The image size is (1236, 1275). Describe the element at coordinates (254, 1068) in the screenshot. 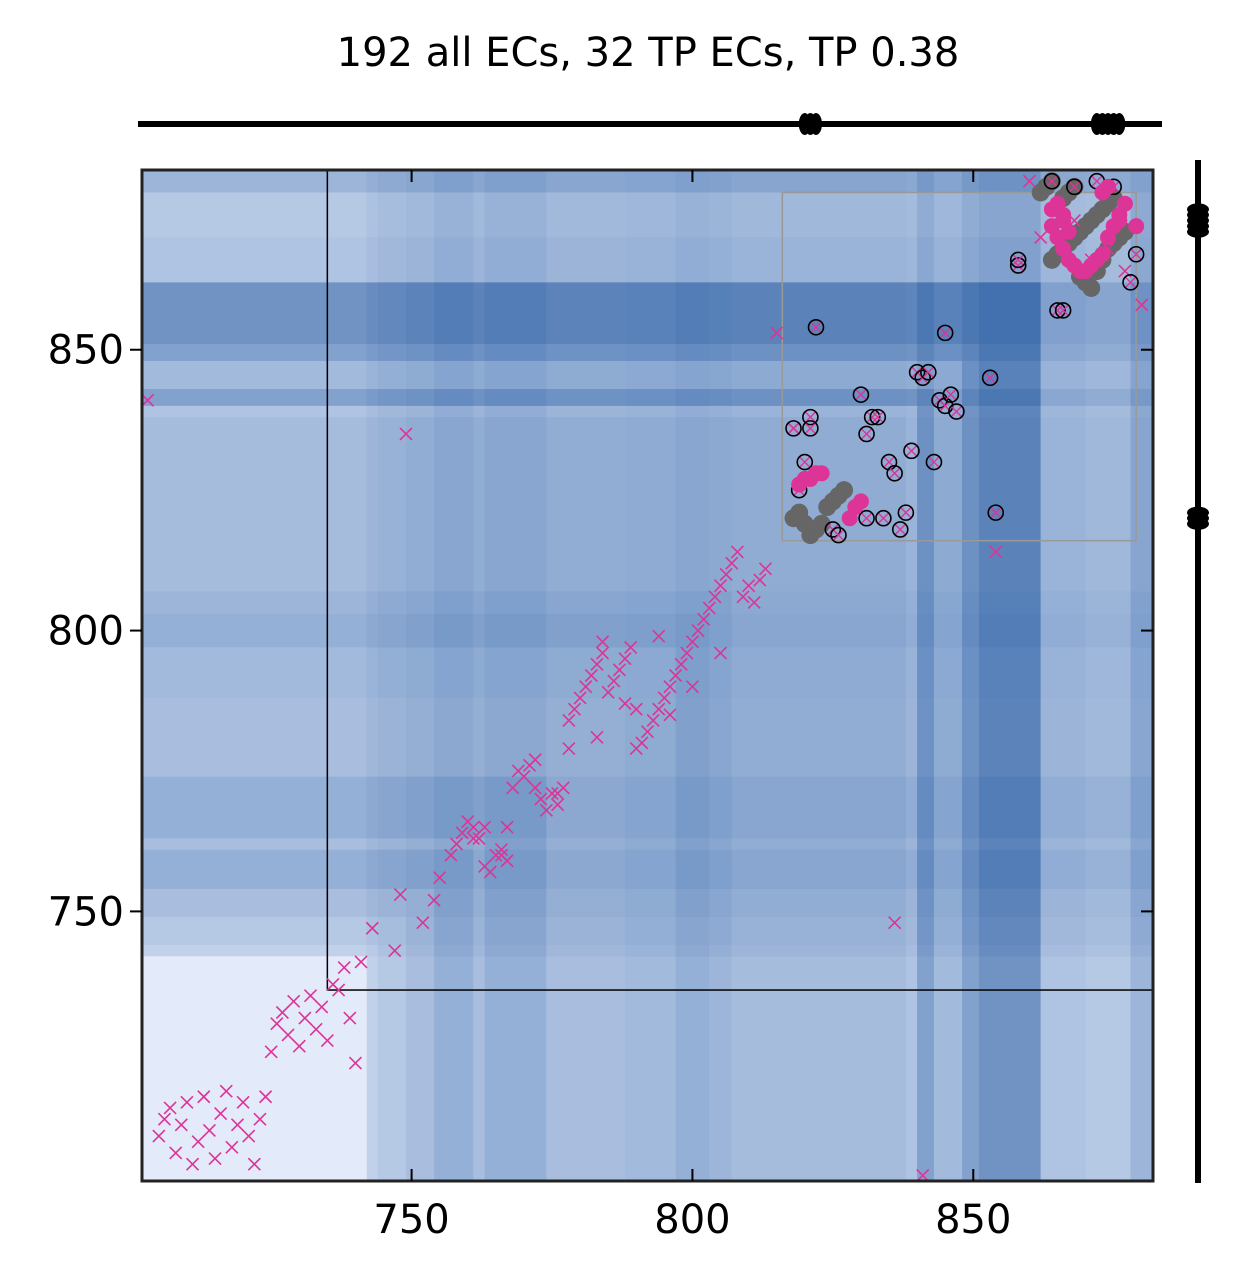

I see `low-density-region` at that location.